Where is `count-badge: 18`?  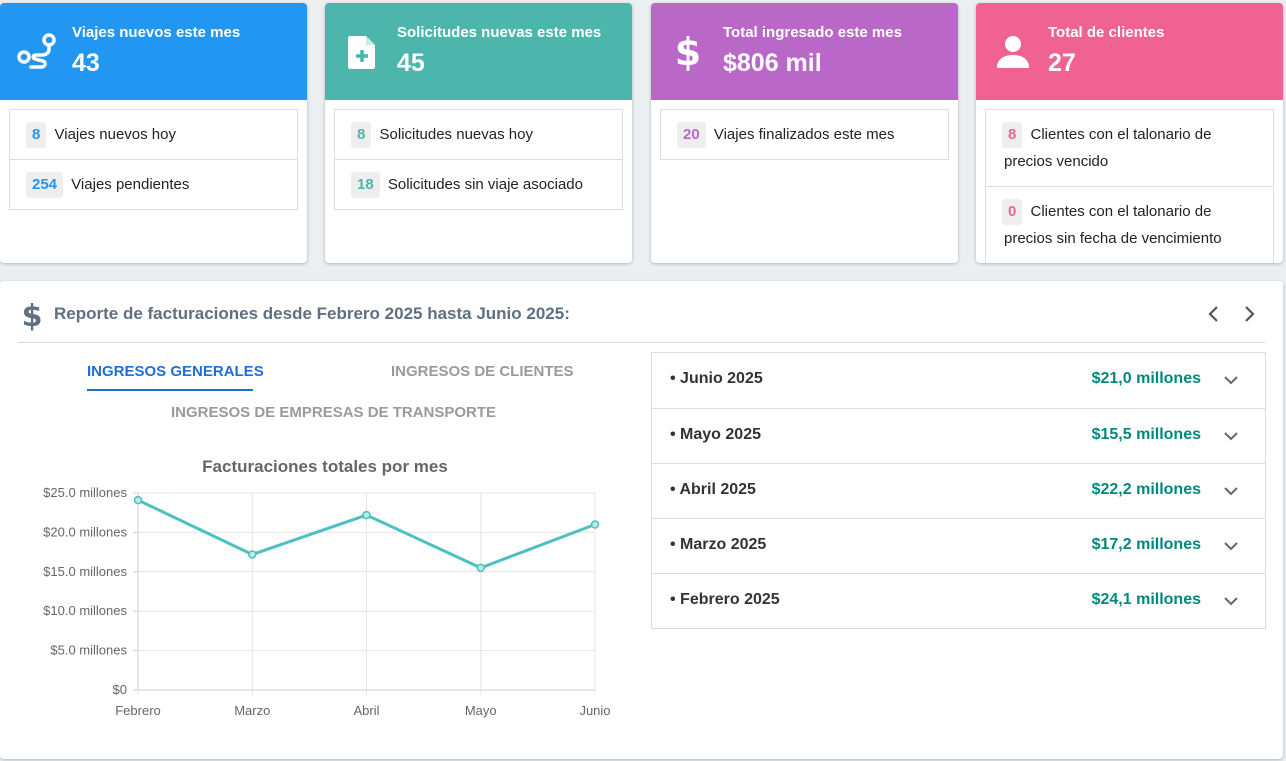 count-badge: 18 is located at coordinates (365, 185).